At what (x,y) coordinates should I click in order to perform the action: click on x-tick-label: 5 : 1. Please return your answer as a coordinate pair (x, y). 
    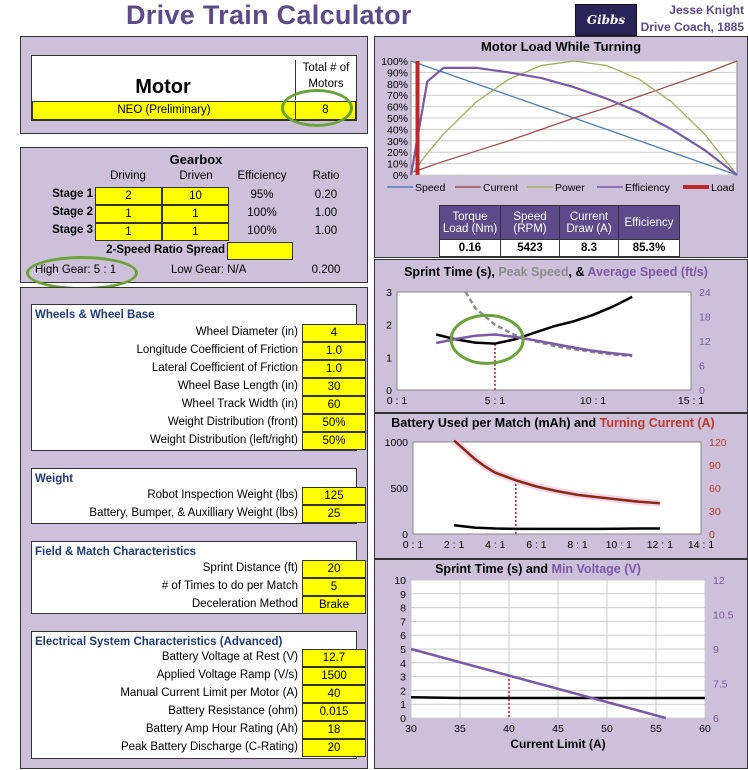
    Looking at the image, I should click on (495, 401).